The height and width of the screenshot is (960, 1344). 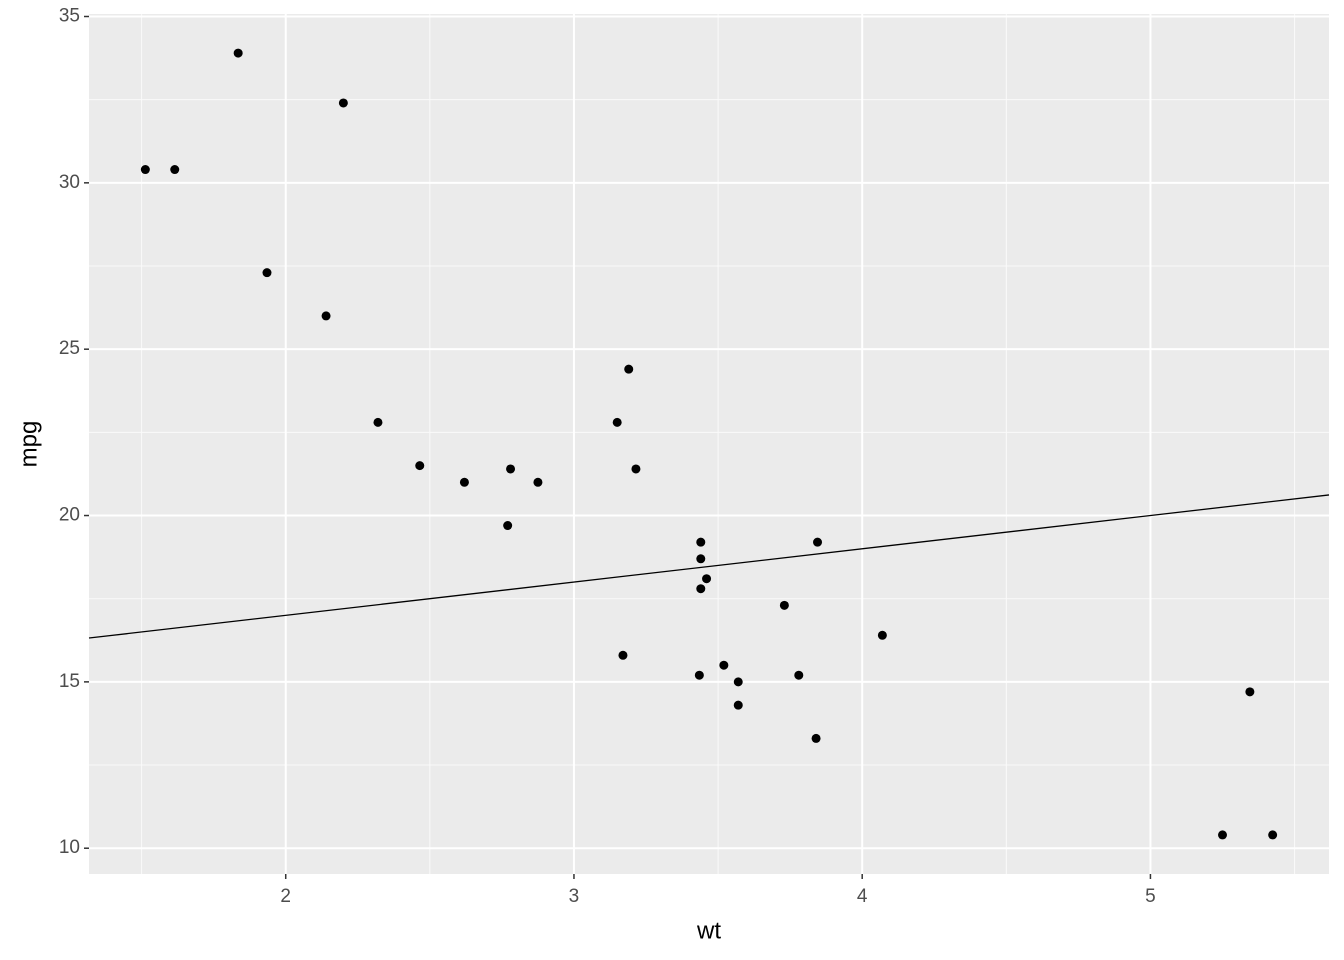 What do you see at coordinates (1150, 896) in the screenshot?
I see `x-tick-label: 5` at bounding box center [1150, 896].